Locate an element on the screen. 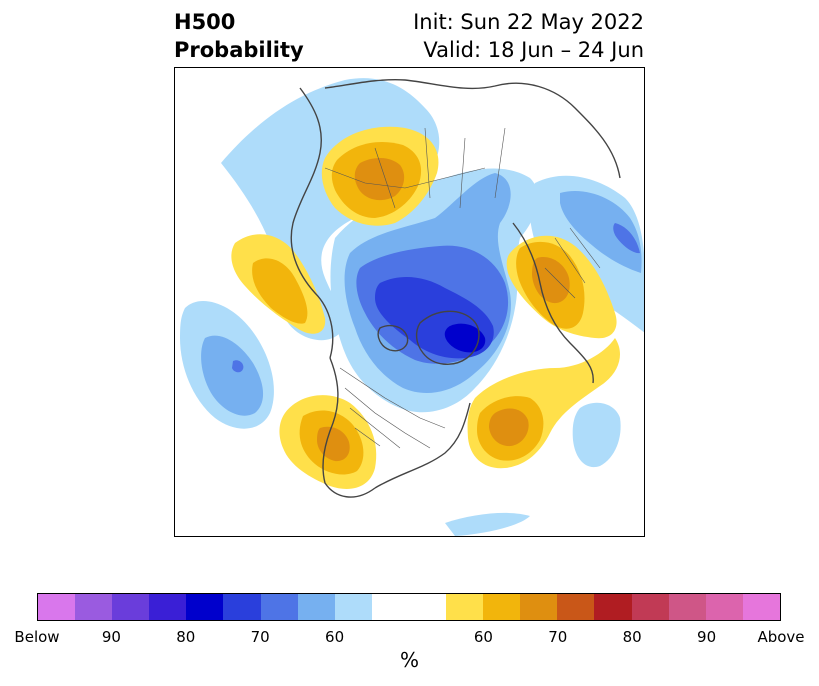 The width and height of the screenshot is (819, 686). title-line-2: Probability is located at coordinates (239, 50).